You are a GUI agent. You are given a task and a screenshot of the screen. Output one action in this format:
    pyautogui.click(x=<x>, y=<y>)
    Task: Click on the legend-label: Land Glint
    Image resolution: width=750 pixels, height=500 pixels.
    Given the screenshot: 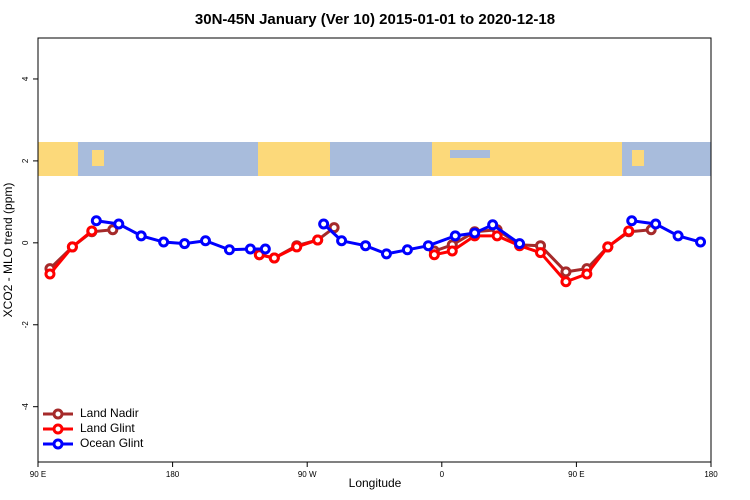 What is the action you would take?
    pyautogui.click(x=107, y=428)
    